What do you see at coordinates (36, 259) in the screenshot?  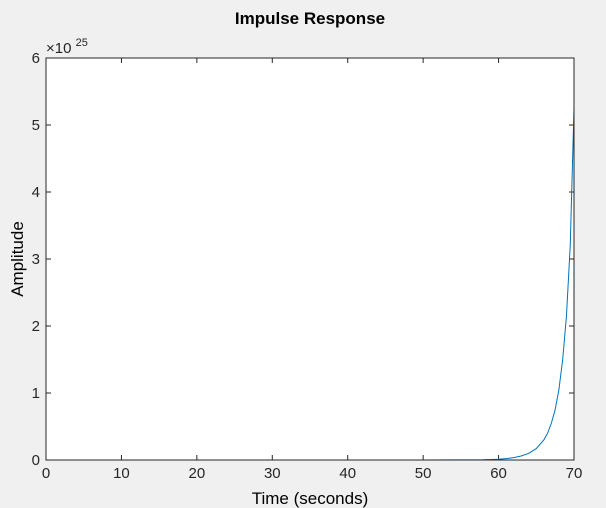 I see `y-tick-label: 3` at bounding box center [36, 259].